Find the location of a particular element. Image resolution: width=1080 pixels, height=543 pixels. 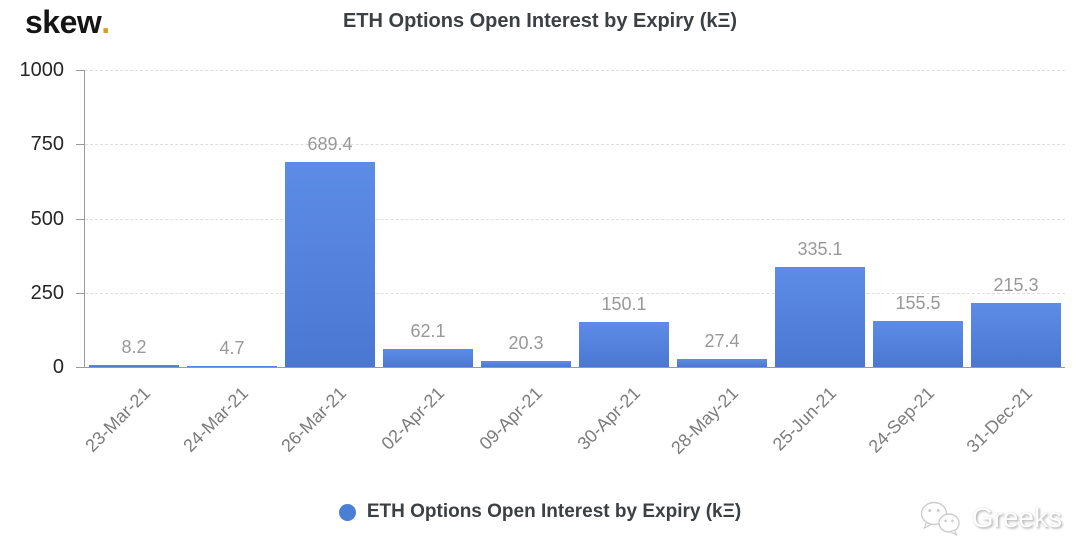

watermark-greeks: Greeks is located at coordinates (990, 518).